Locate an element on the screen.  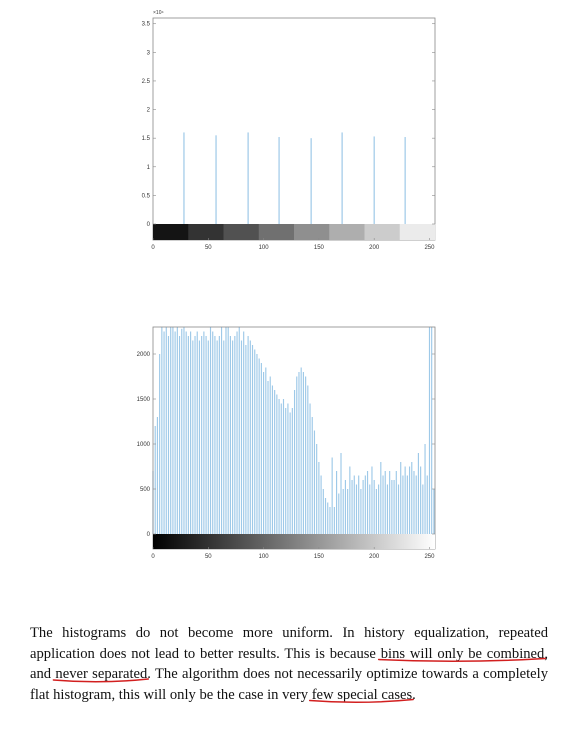
y-axis-ticks-2: 0 500 1000 1500 2000 is located at coordinates (286, 445).